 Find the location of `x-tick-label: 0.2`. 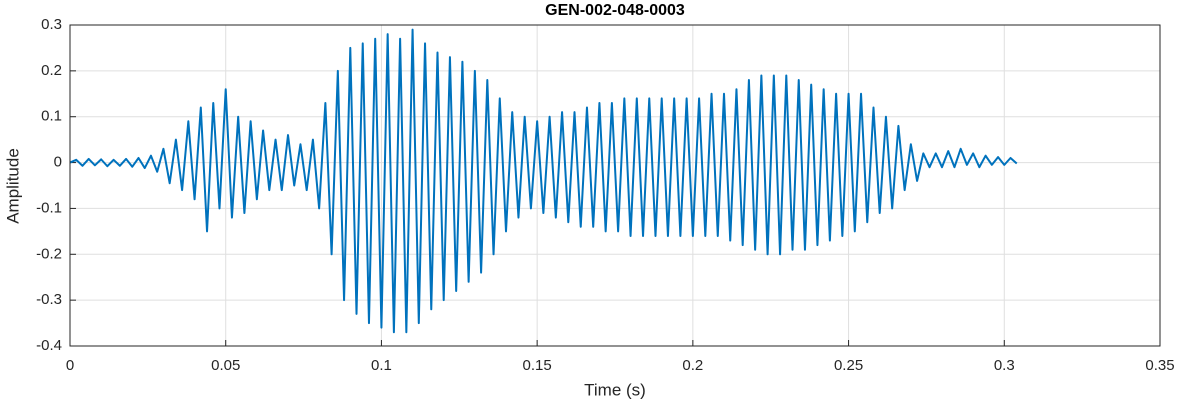

x-tick-label: 0.2 is located at coordinates (692, 365).